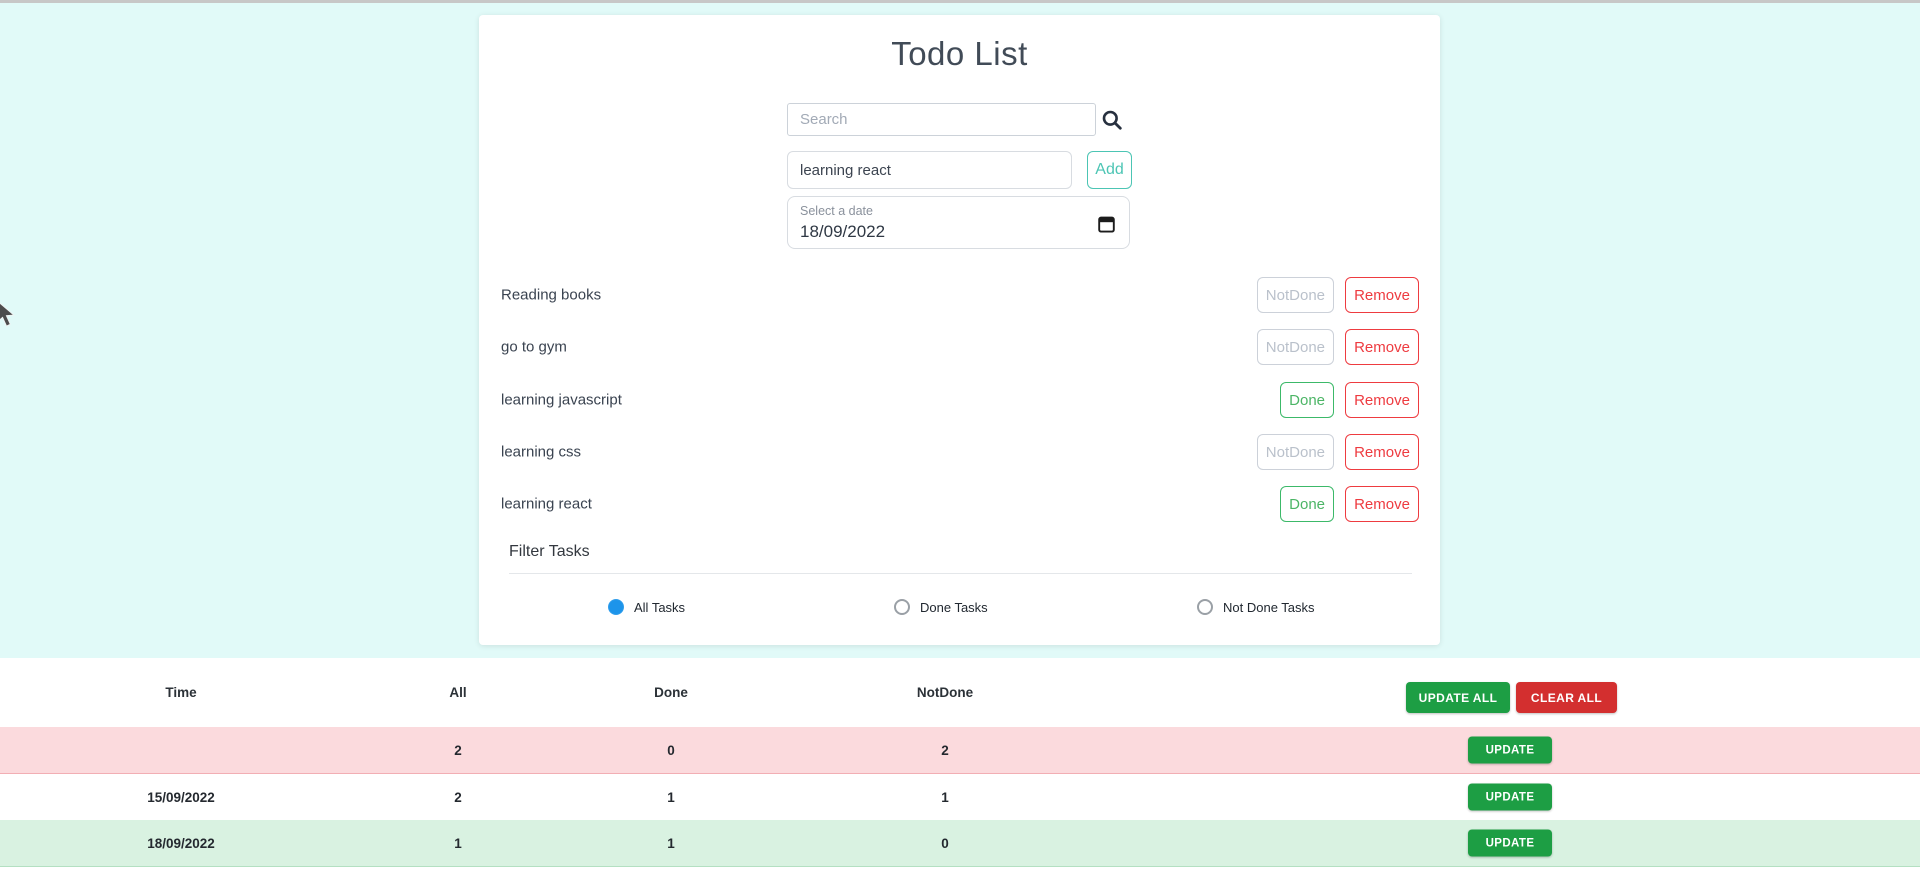  Describe the element at coordinates (1458, 697) in the screenshot. I see `update-all-button: UPDATE ALL` at that location.